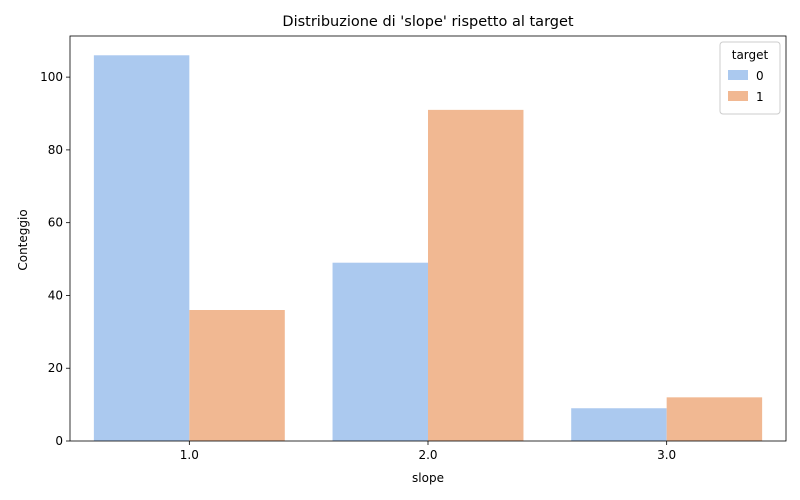 The height and width of the screenshot is (500, 800). What do you see at coordinates (237, 375) in the screenshot?
I see `bar-series-1-1.0` at bounding box center [237, 375].